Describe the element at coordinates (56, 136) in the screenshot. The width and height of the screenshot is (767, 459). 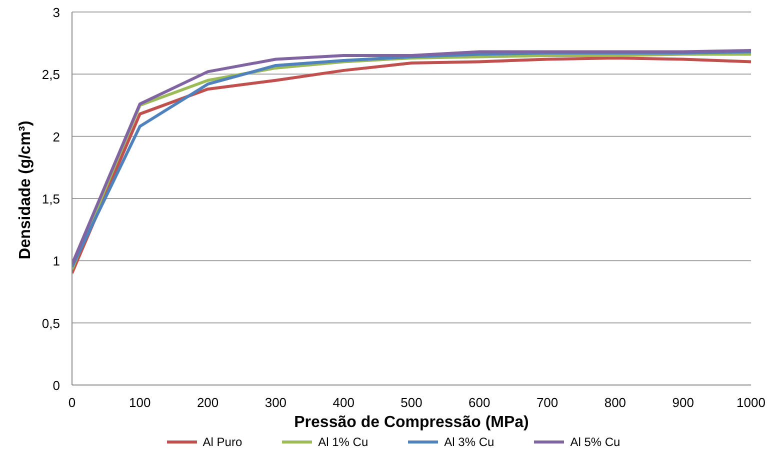
I see `y-tick-label: 2` at that location.